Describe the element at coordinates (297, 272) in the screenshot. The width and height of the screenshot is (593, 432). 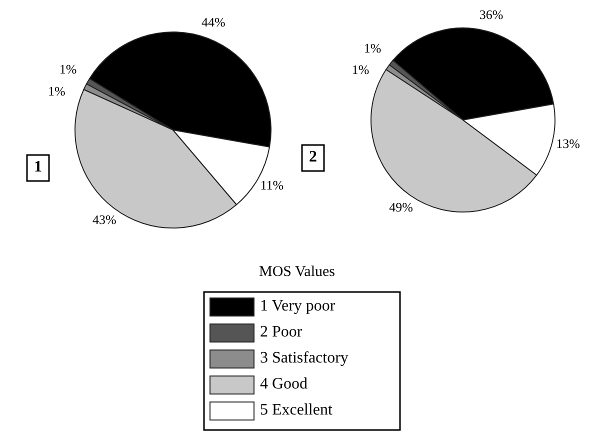
I see `legend-title: MOS Values` at that location.